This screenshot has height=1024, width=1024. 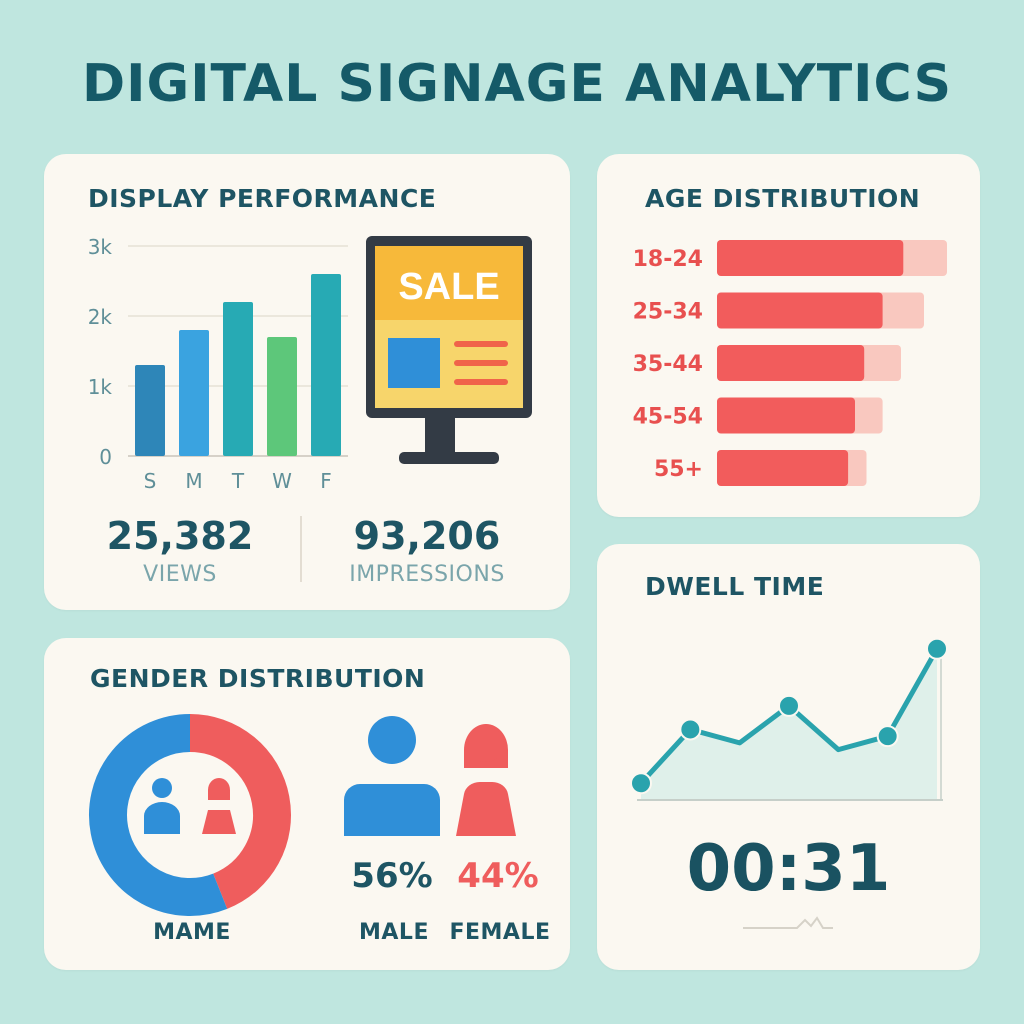 I want to click on dwell-area, so click(x=789, y=724).